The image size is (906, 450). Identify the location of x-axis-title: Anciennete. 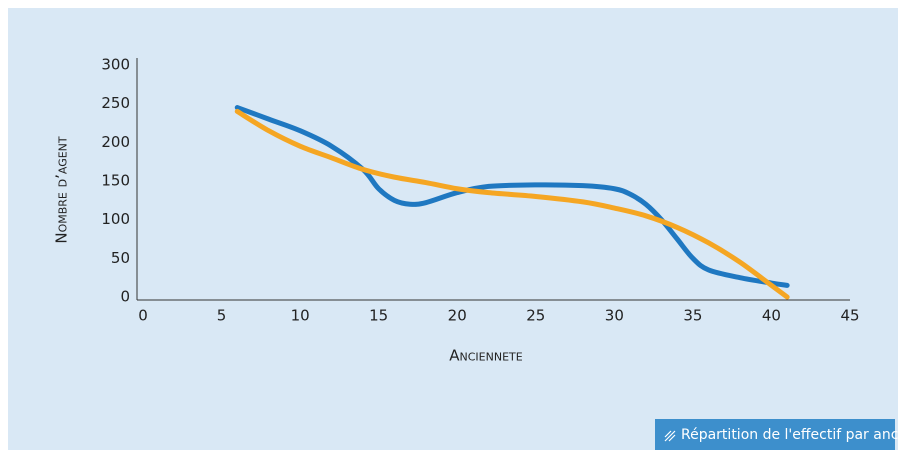
(485, 356).